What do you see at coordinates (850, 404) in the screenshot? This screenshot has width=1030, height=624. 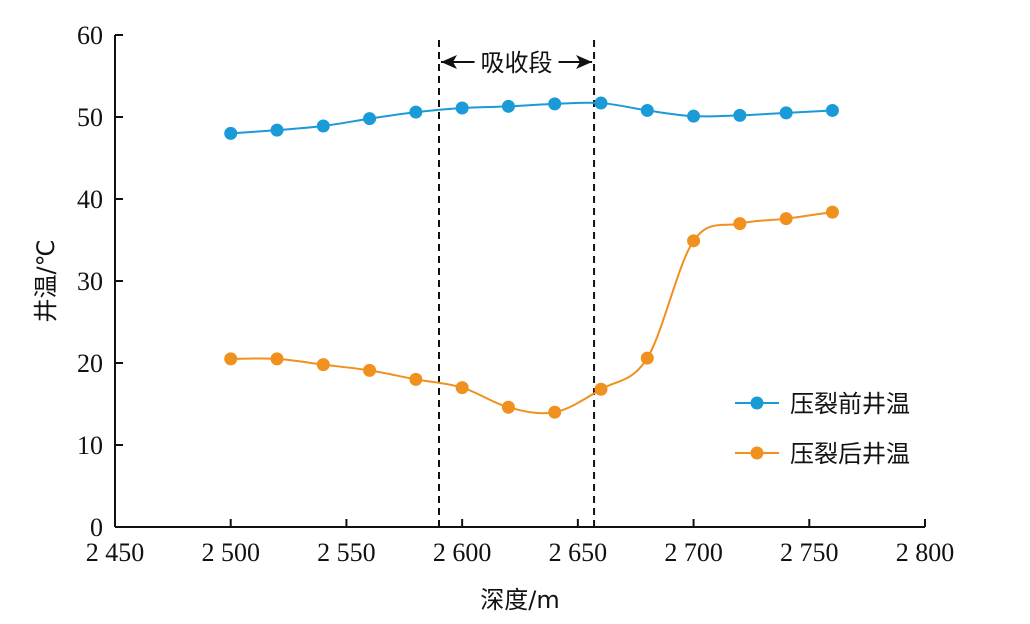 I see `legend-label-0: 压裂前井温` at bounding box center [850, 404].